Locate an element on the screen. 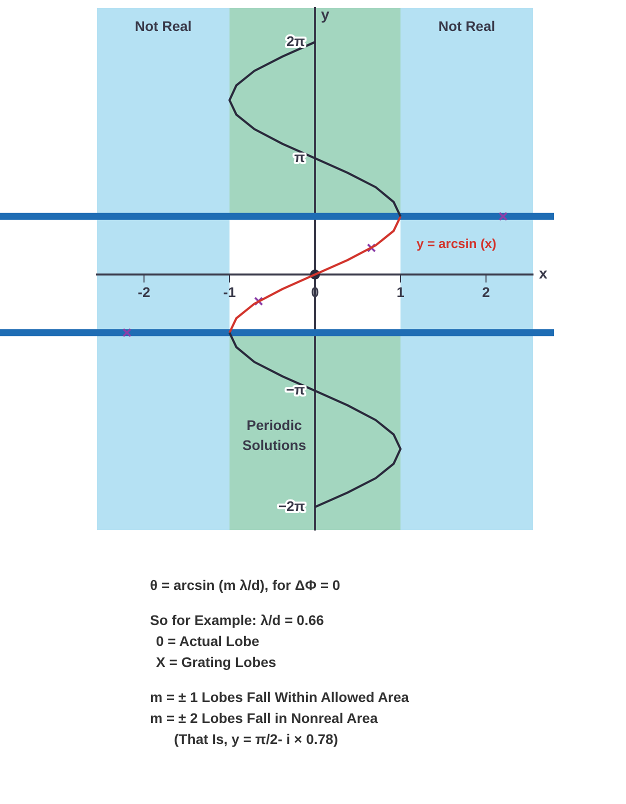  text: θ = arcsin (m λ/d), for ΔΦ = 0 is located at coordinates (246, 585).